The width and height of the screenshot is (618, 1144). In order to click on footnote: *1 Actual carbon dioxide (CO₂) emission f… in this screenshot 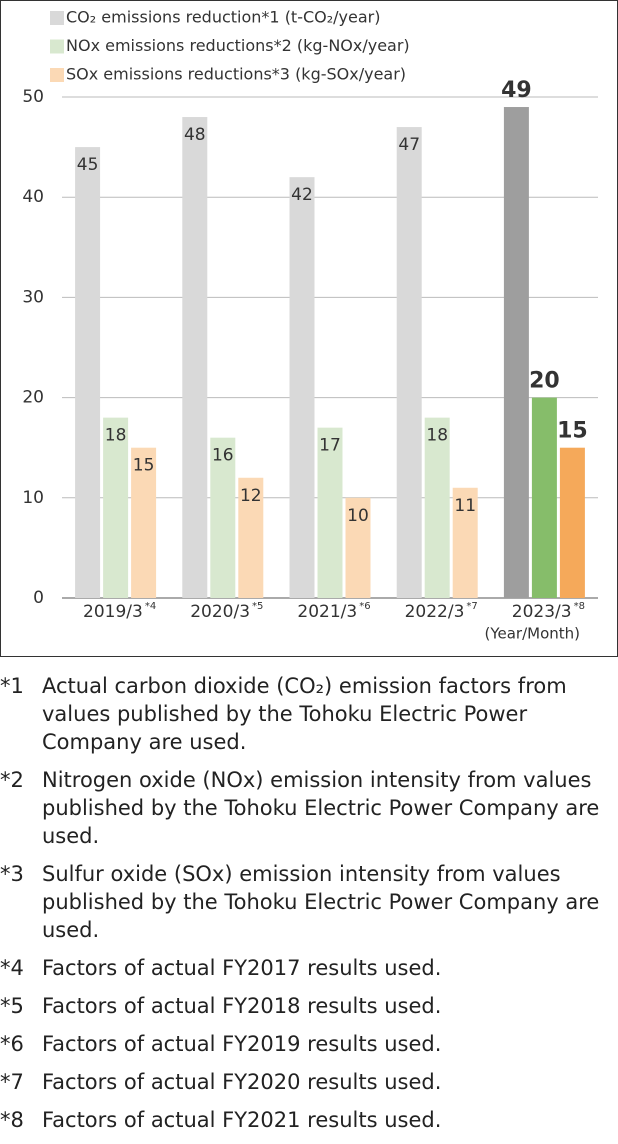, I will do `click(306, 714)`.